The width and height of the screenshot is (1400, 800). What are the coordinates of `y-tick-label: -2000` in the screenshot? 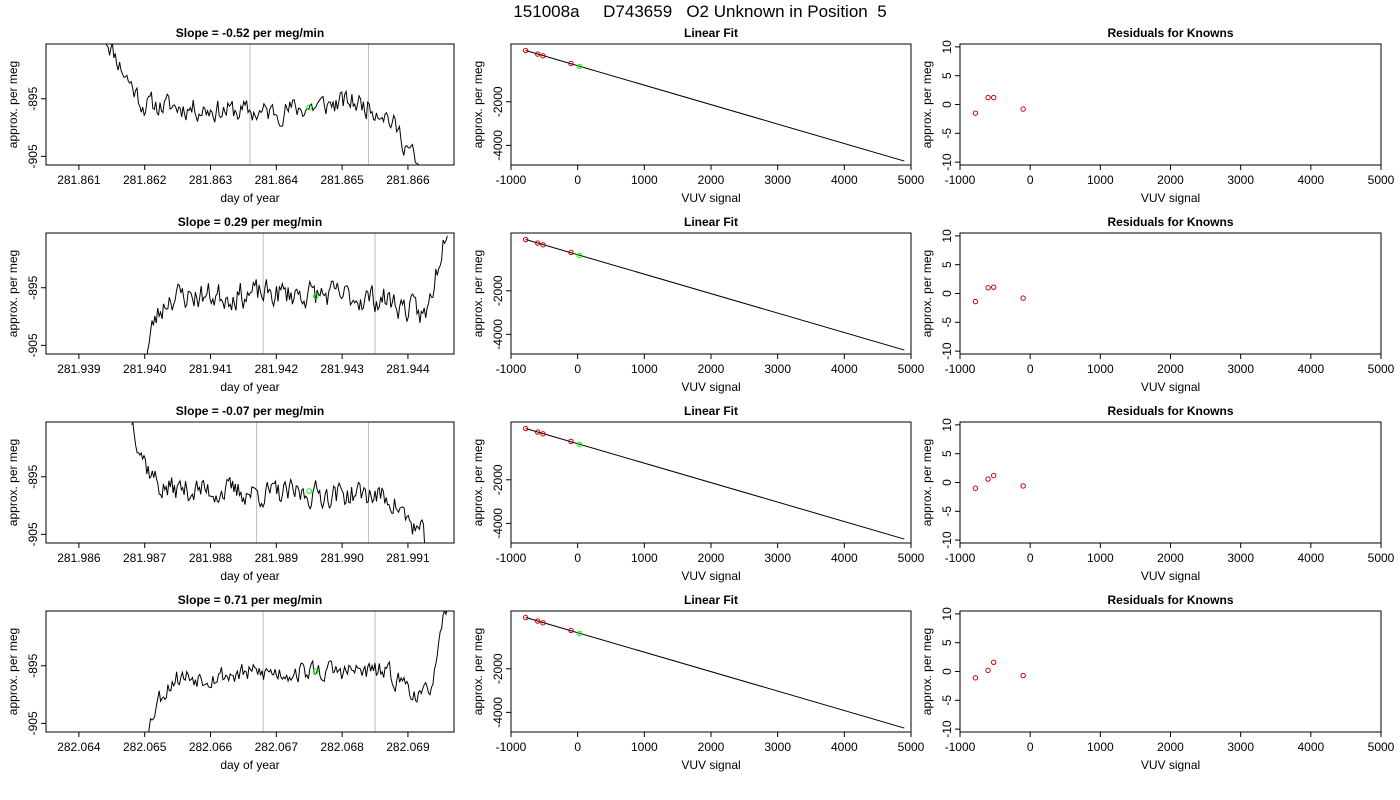 It's located at (498, 101).